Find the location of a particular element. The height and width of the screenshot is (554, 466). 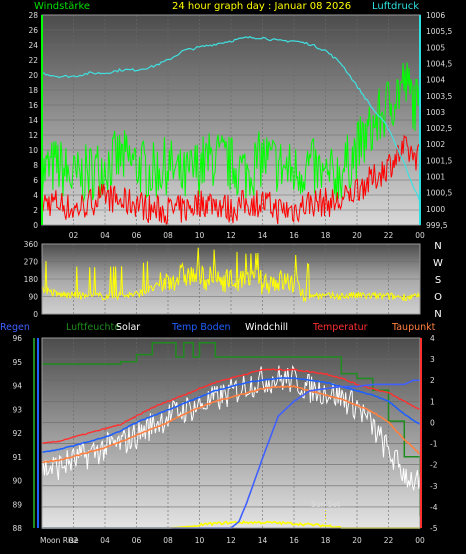

direction-tick-label: 360 is located at coordinates (31, 244).